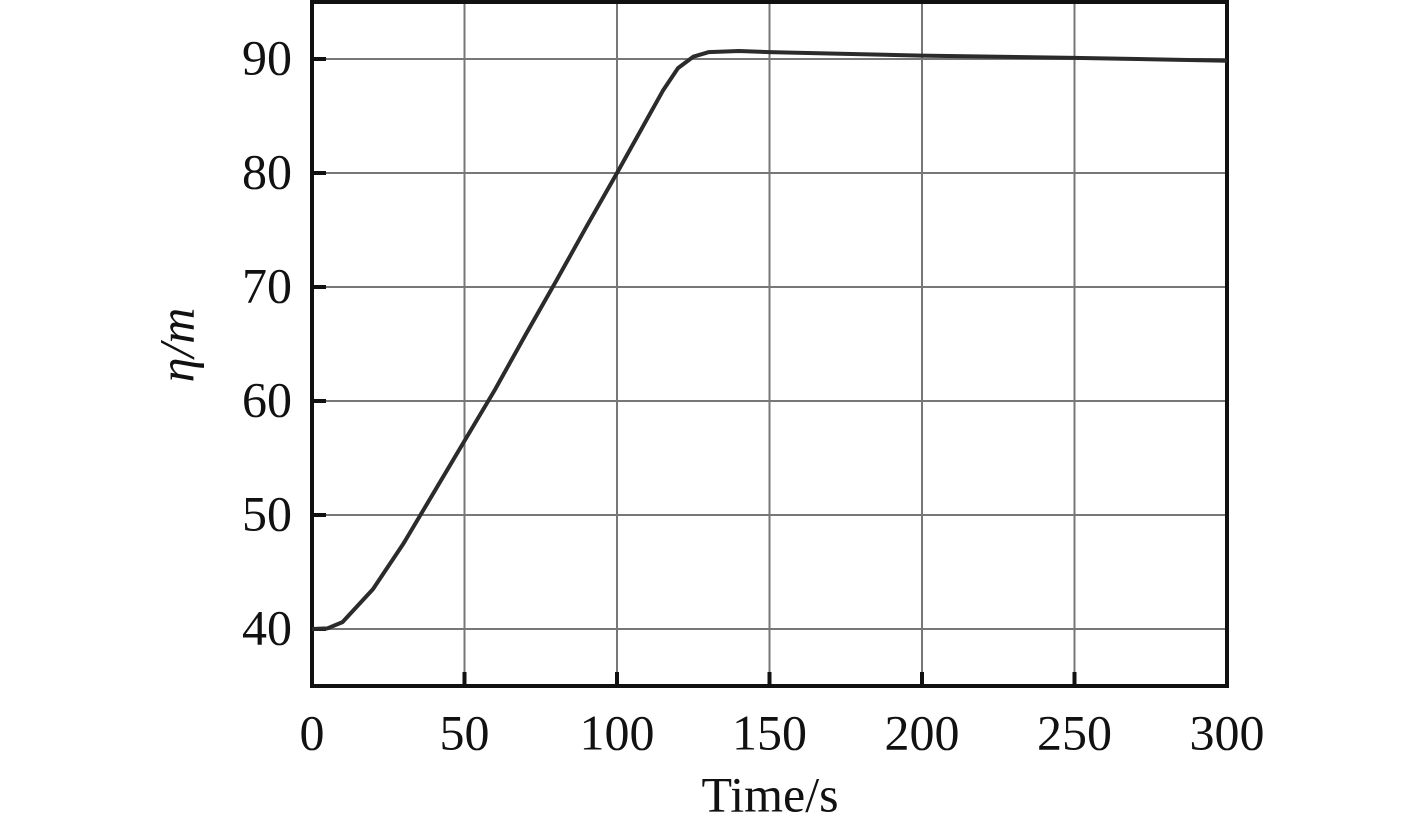 This screenshot has width=1417, height=836. I want to click on x-tick-label: 200, so click(922, 732).